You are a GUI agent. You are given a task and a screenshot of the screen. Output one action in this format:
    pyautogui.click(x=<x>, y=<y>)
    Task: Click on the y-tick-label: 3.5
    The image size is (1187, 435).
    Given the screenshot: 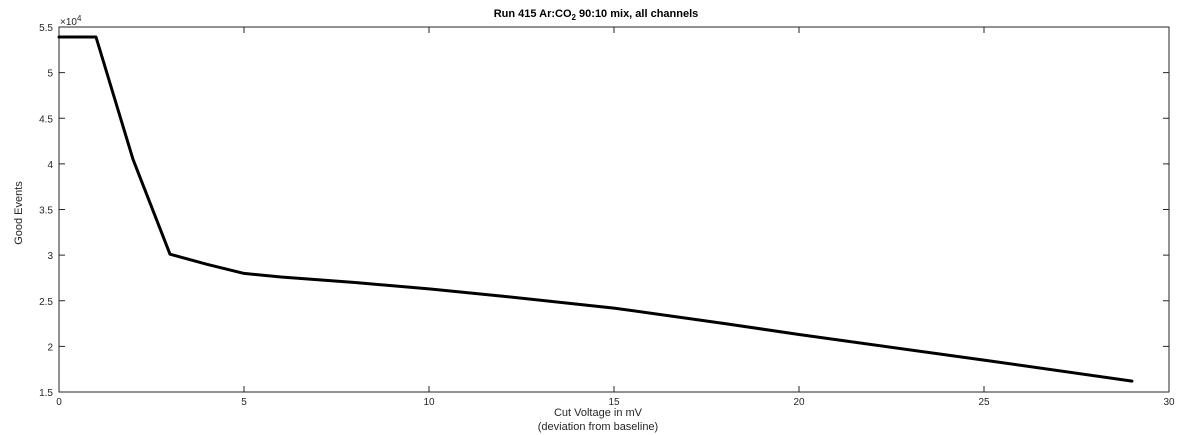 What is the action you would take?
    pyautogui.click(x=46, y=211)
    